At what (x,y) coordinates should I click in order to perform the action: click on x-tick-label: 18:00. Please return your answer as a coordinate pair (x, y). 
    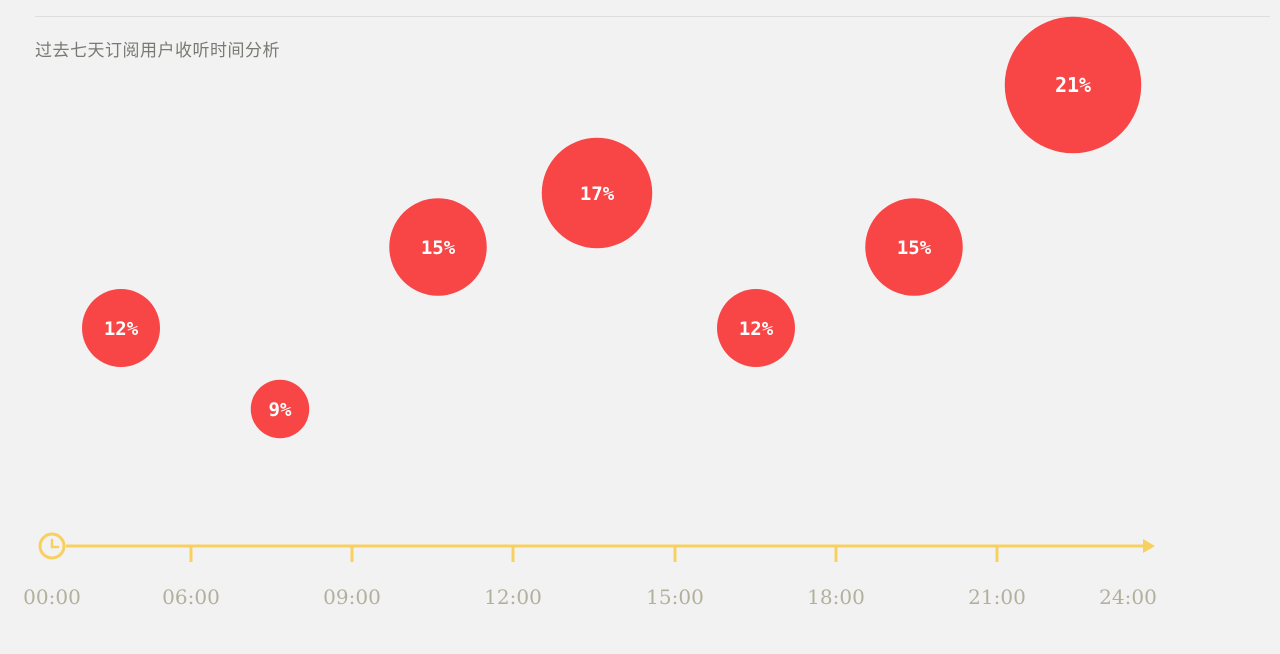
    Looking at the image, I should click on (836, 597).